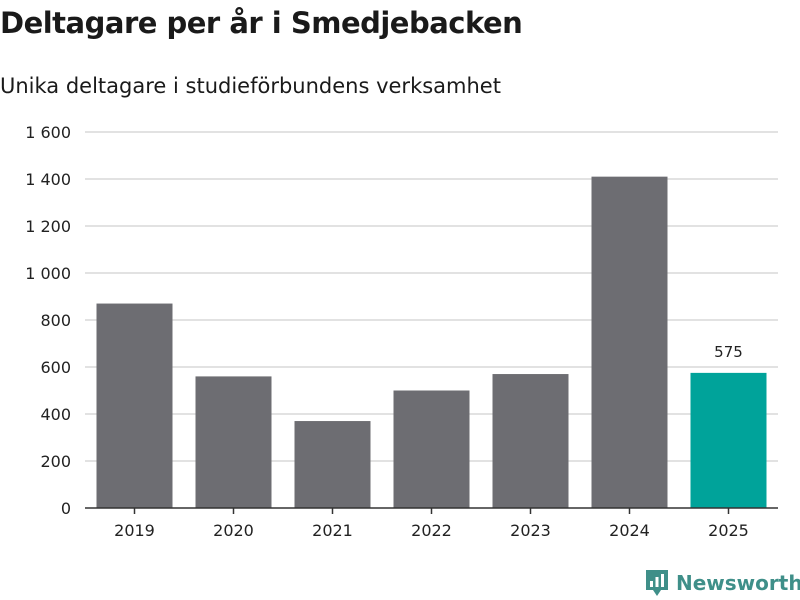 This screenshot has height=600, width=800. Describe the element at coordinates (738, 583) in the screenshot. I see `brand-name: Newsworthy` at that location.